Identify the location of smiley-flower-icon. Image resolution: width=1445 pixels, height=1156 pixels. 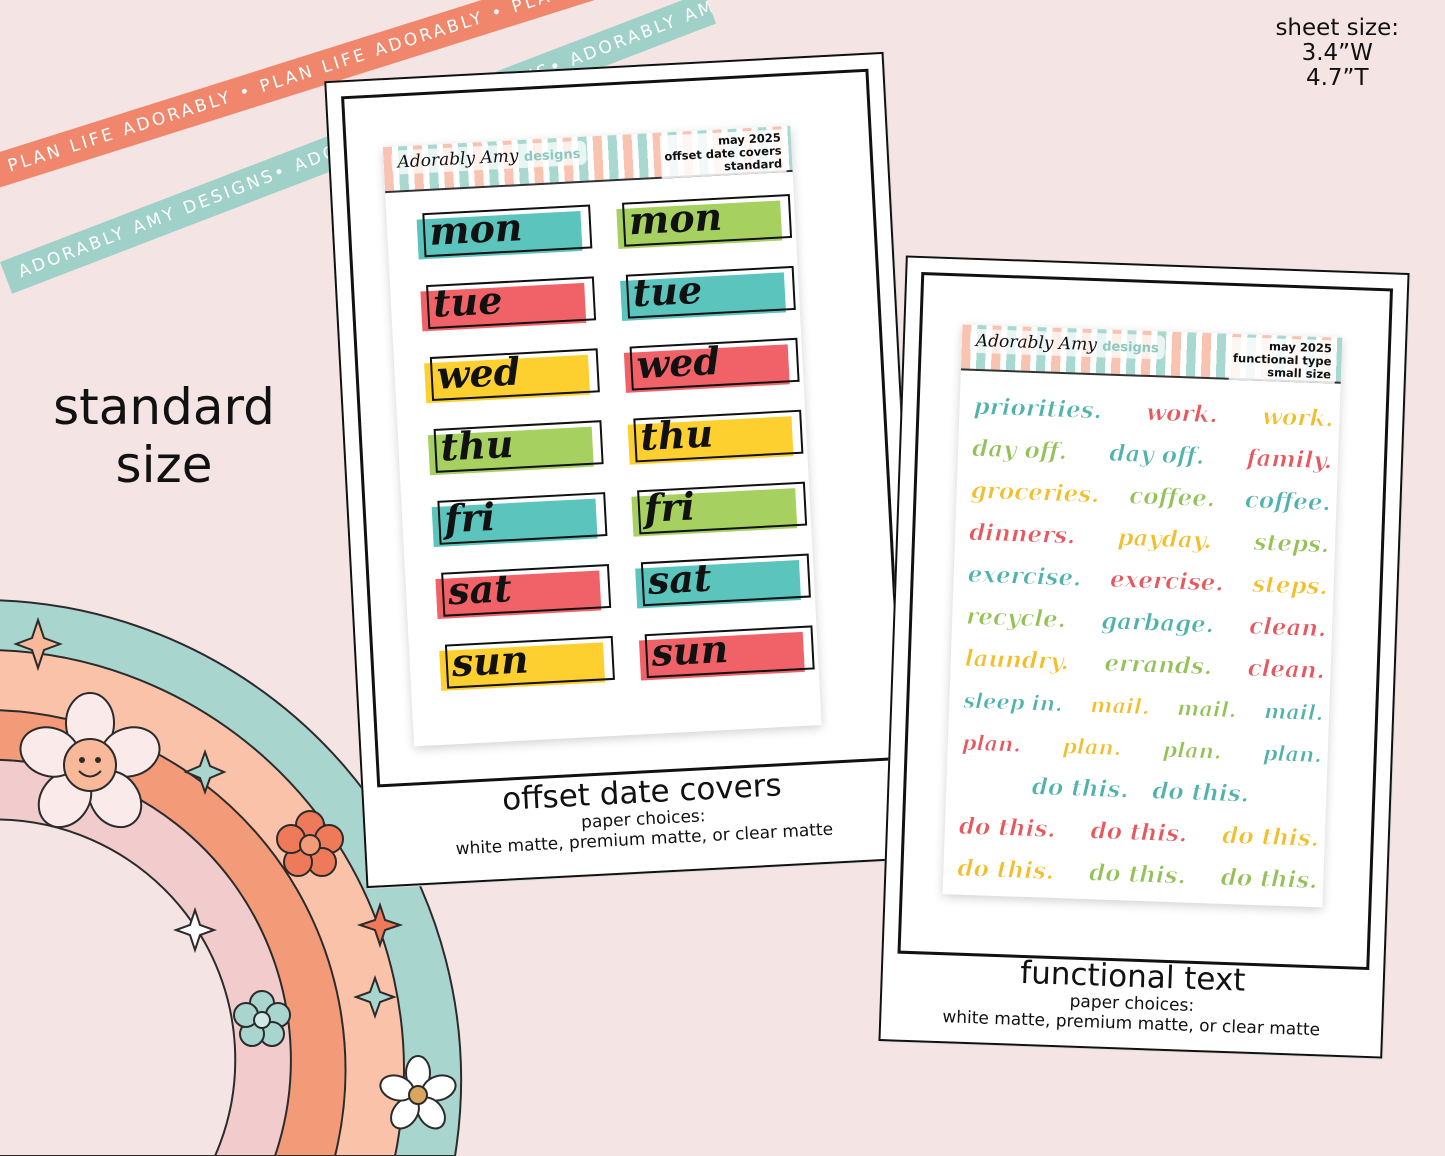
(90, 760).